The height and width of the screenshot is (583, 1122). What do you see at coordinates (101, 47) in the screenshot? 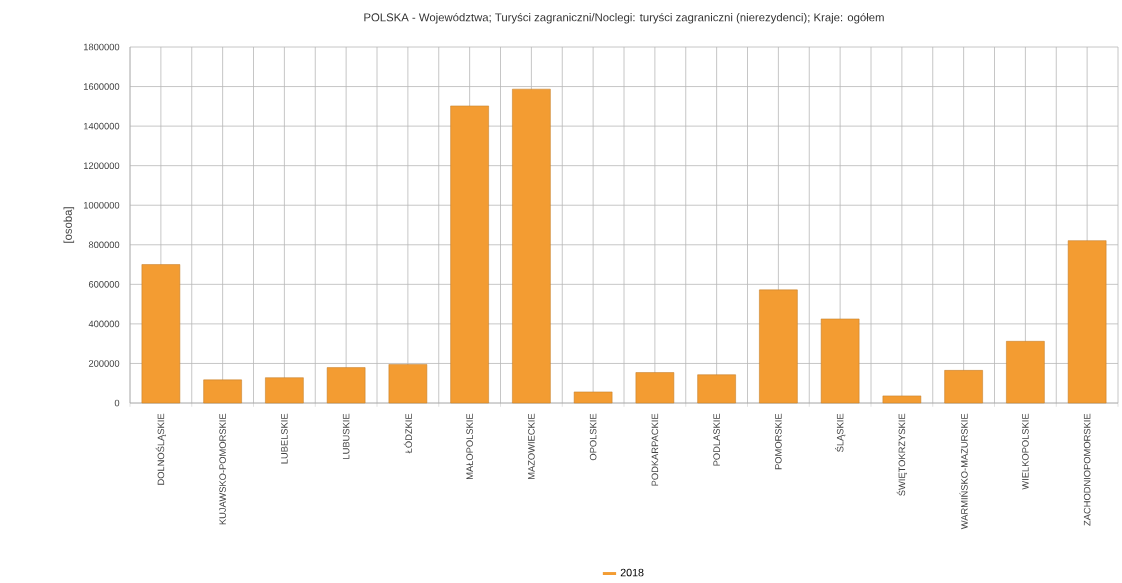
I see `y-tick-label: 1800000` at bounding box center [101, 47].